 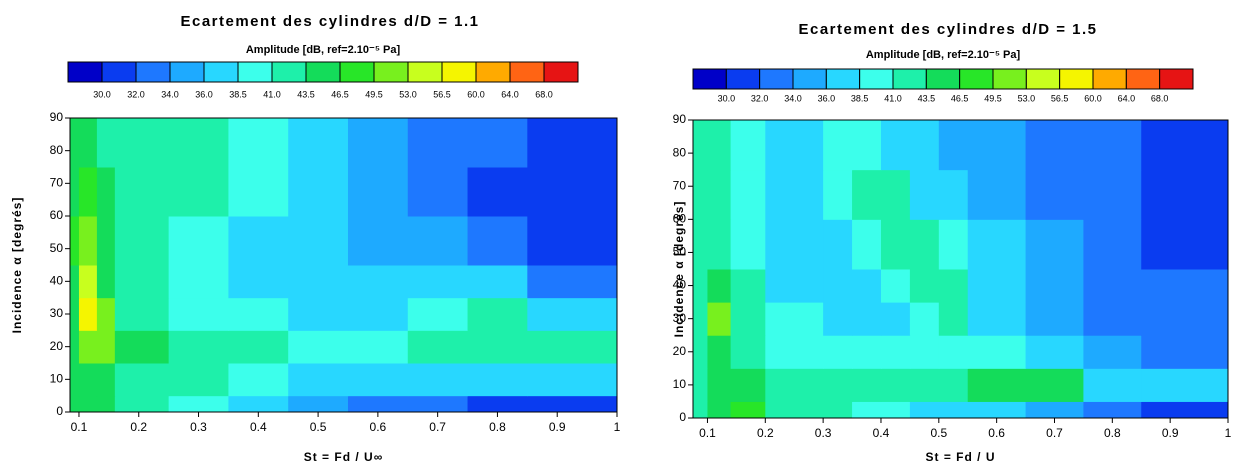 What do you see at coordinates (1027, 98) in the screenshot?
I see `colorbar-label: 53.0` at bounding box center [1027, 98].